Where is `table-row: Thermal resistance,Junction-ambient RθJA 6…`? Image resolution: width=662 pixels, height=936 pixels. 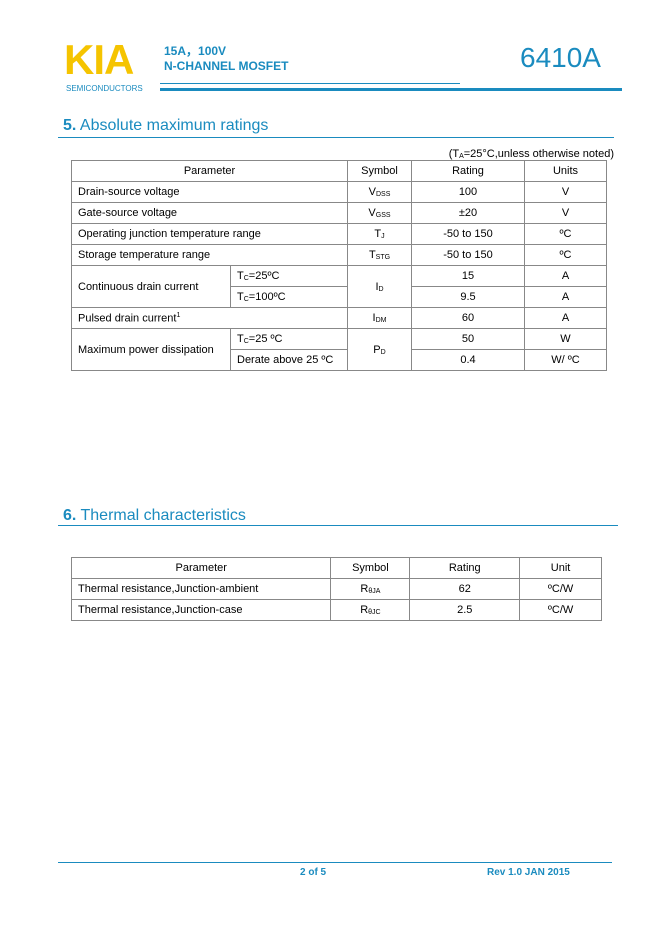
table-row: Thermal resistance,Junction-ambient RθJA 6… is located at coordinates (336, 589).